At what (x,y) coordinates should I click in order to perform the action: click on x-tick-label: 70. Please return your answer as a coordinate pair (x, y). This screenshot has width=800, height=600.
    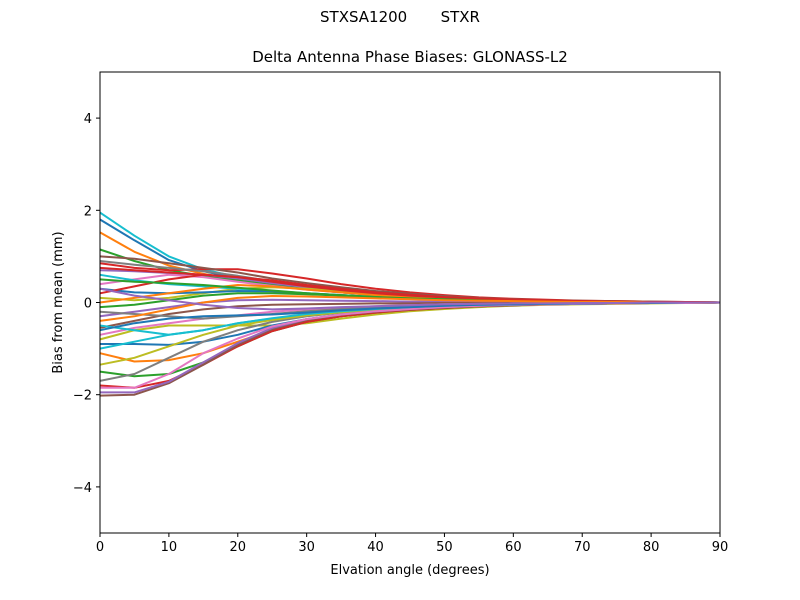
    Looking at the image, I should click on (582, 547).